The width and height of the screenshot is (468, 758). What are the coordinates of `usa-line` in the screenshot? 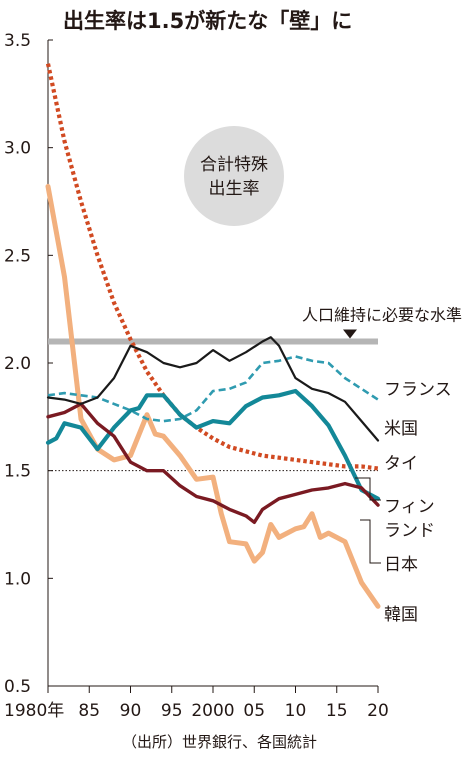 It's located at (213, 389).